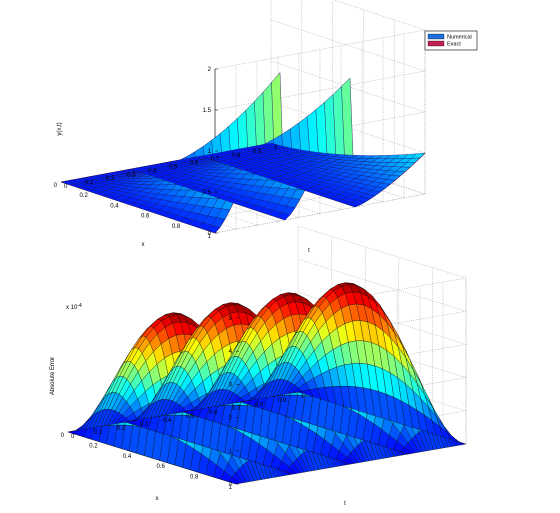 The image size is (560, 513). What do you see at coordinates (207, 193) in the screenshot?
I see `z-tick-label: 0.5` at bounding box center [207, 193].